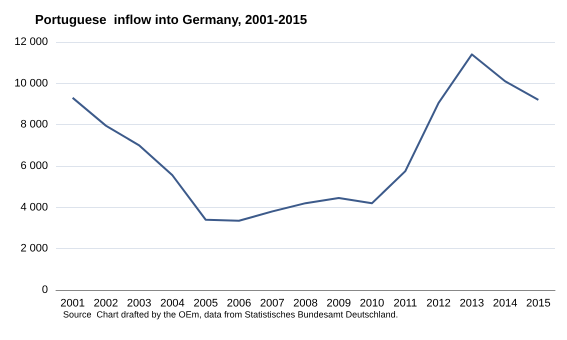 The width and height of the screenshot is (567, 340). Describe the element at coordinates (372, 304) in the screenshot. I see `x-tick-label: 2010` at that location.